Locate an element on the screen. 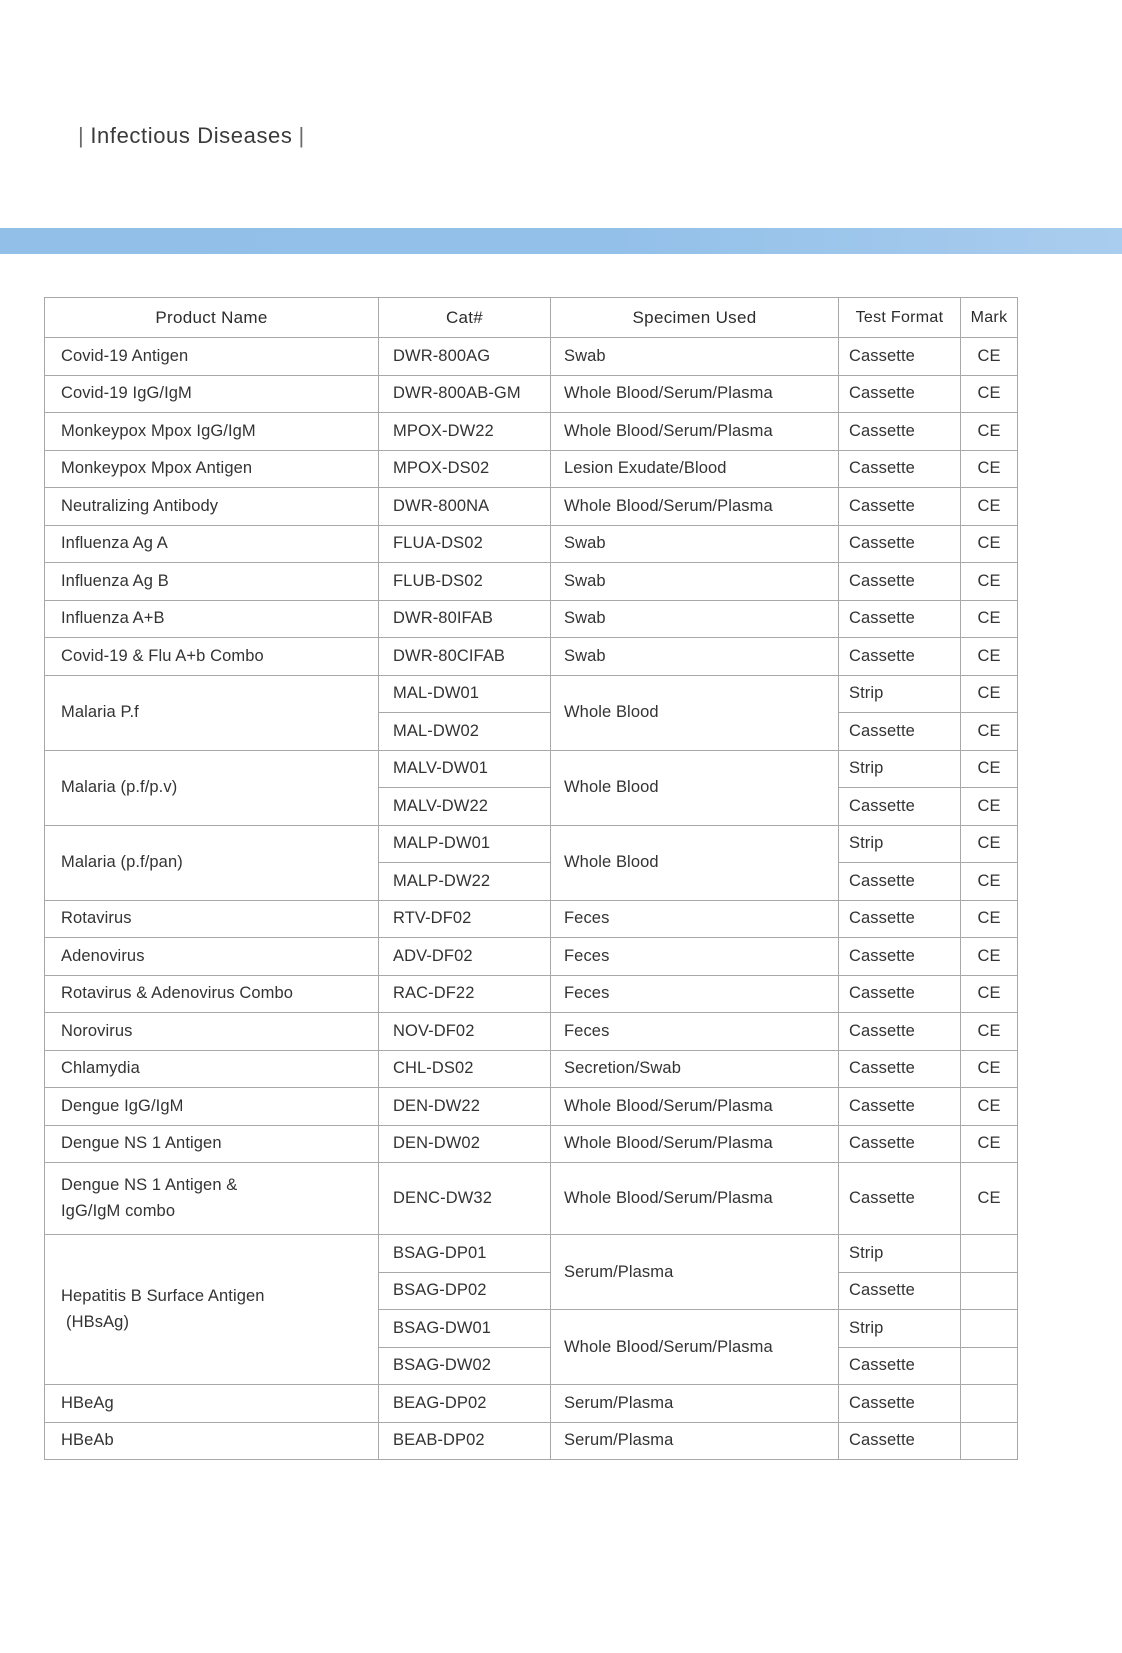 The image size is (1122, 1653). cell-product-name: HBeAb is located at coordinates (211, 1440).